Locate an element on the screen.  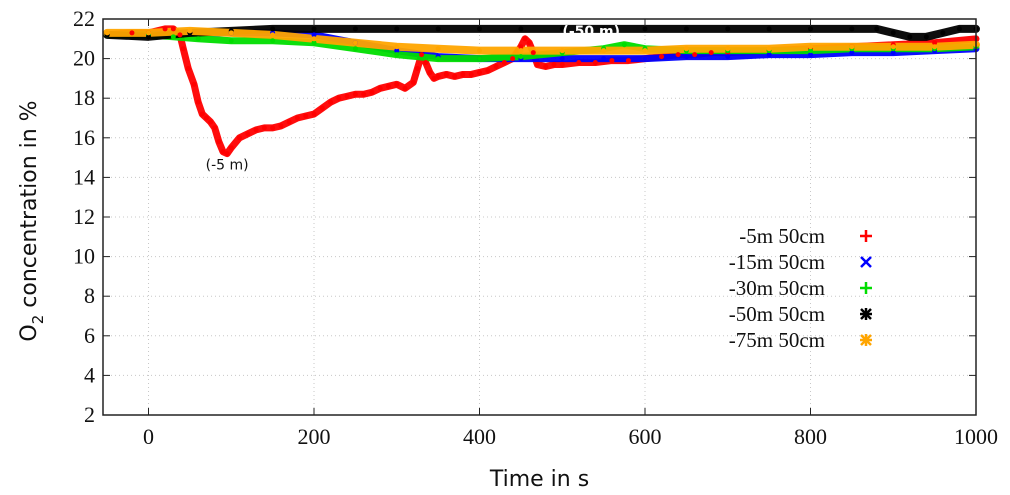
y-tick-label: 8 is located at coordinates (89, 295).